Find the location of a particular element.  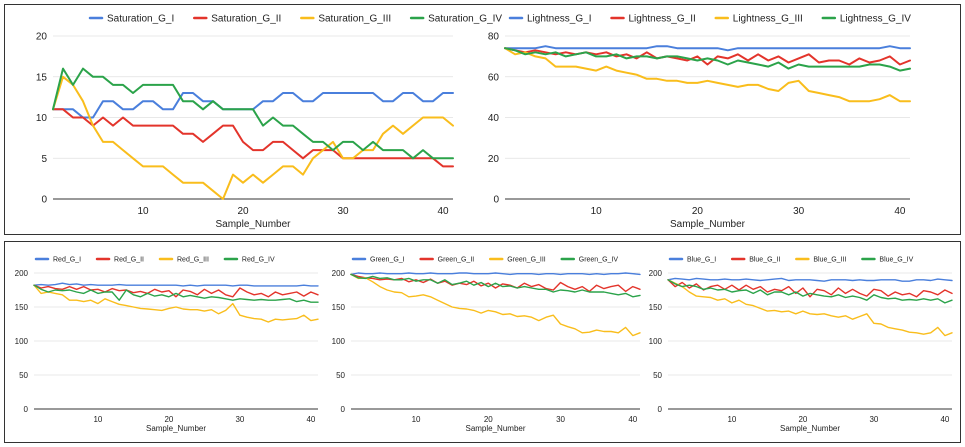

legend-label-blue-g-ii: Blue_G_II is located at coordinates (764, 260).